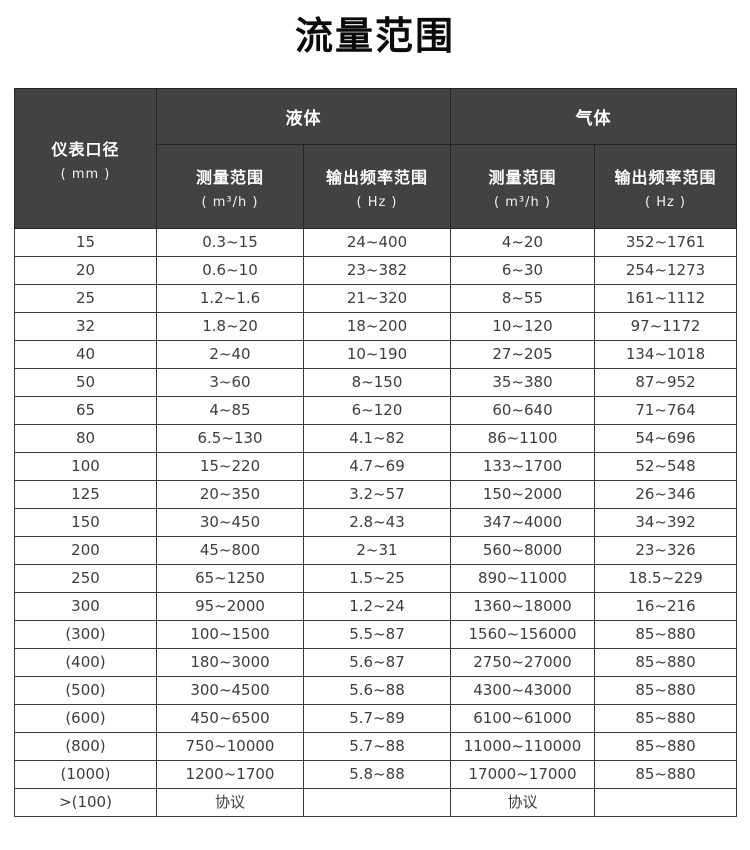 The width and height of the screenshot is (750, 850). What do you see at coordinates (665, 177) in the screenshot?
I see `header-gas-frequency-label: 输出频率范围` at bounding box center [665, 177].